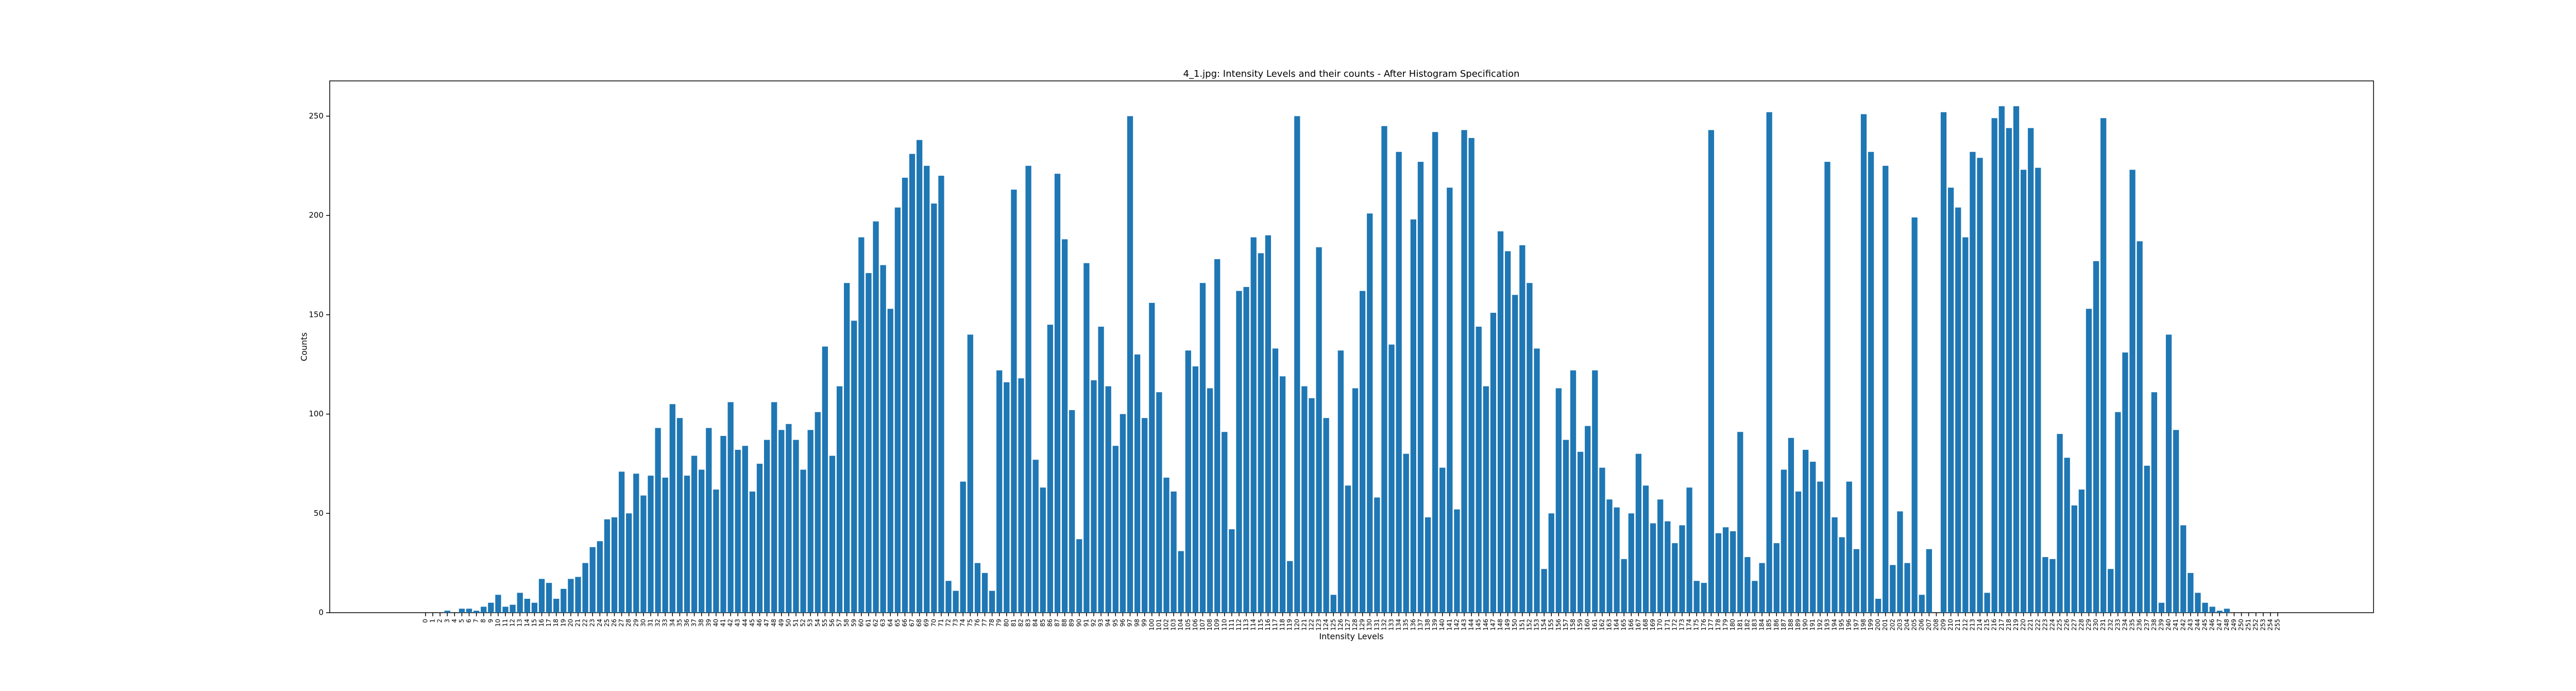  I want to click on x-tick-label: 33, so click(665, 623).